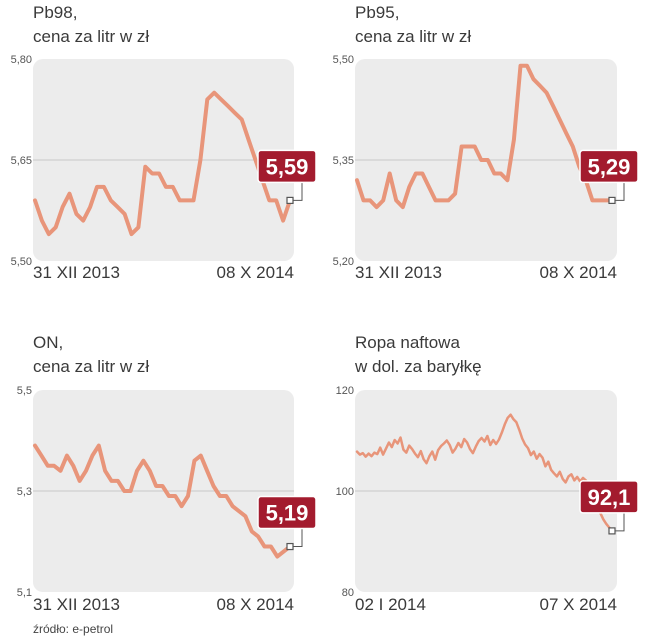  What do you see at coordinates (345, 391) in the screenshot?
I see `y-tick-label: 120` at bounding box center [345, 391].